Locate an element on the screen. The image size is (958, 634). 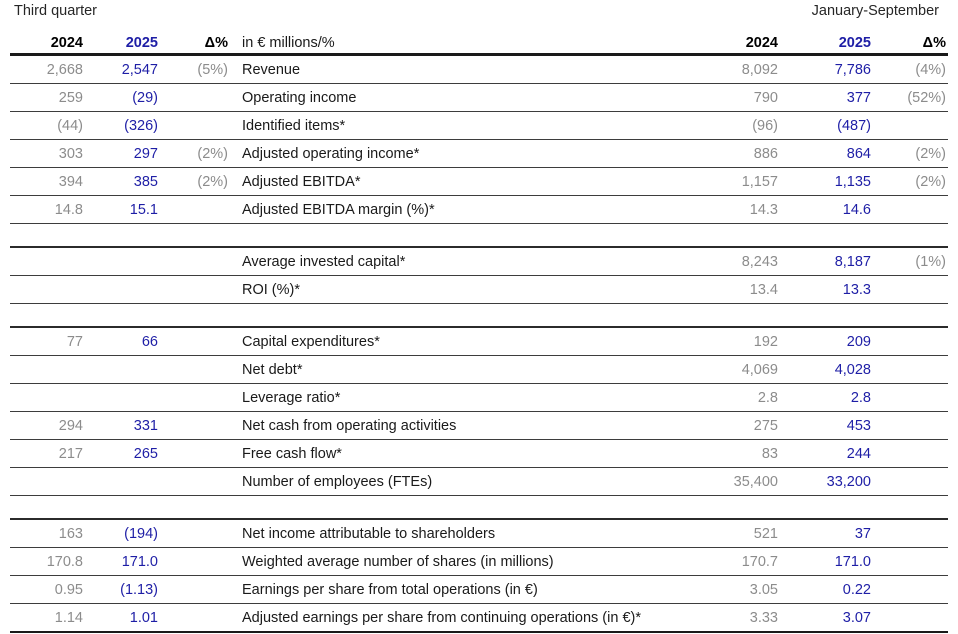
cell-y2025: 377 is located at coordinates (858, 97).